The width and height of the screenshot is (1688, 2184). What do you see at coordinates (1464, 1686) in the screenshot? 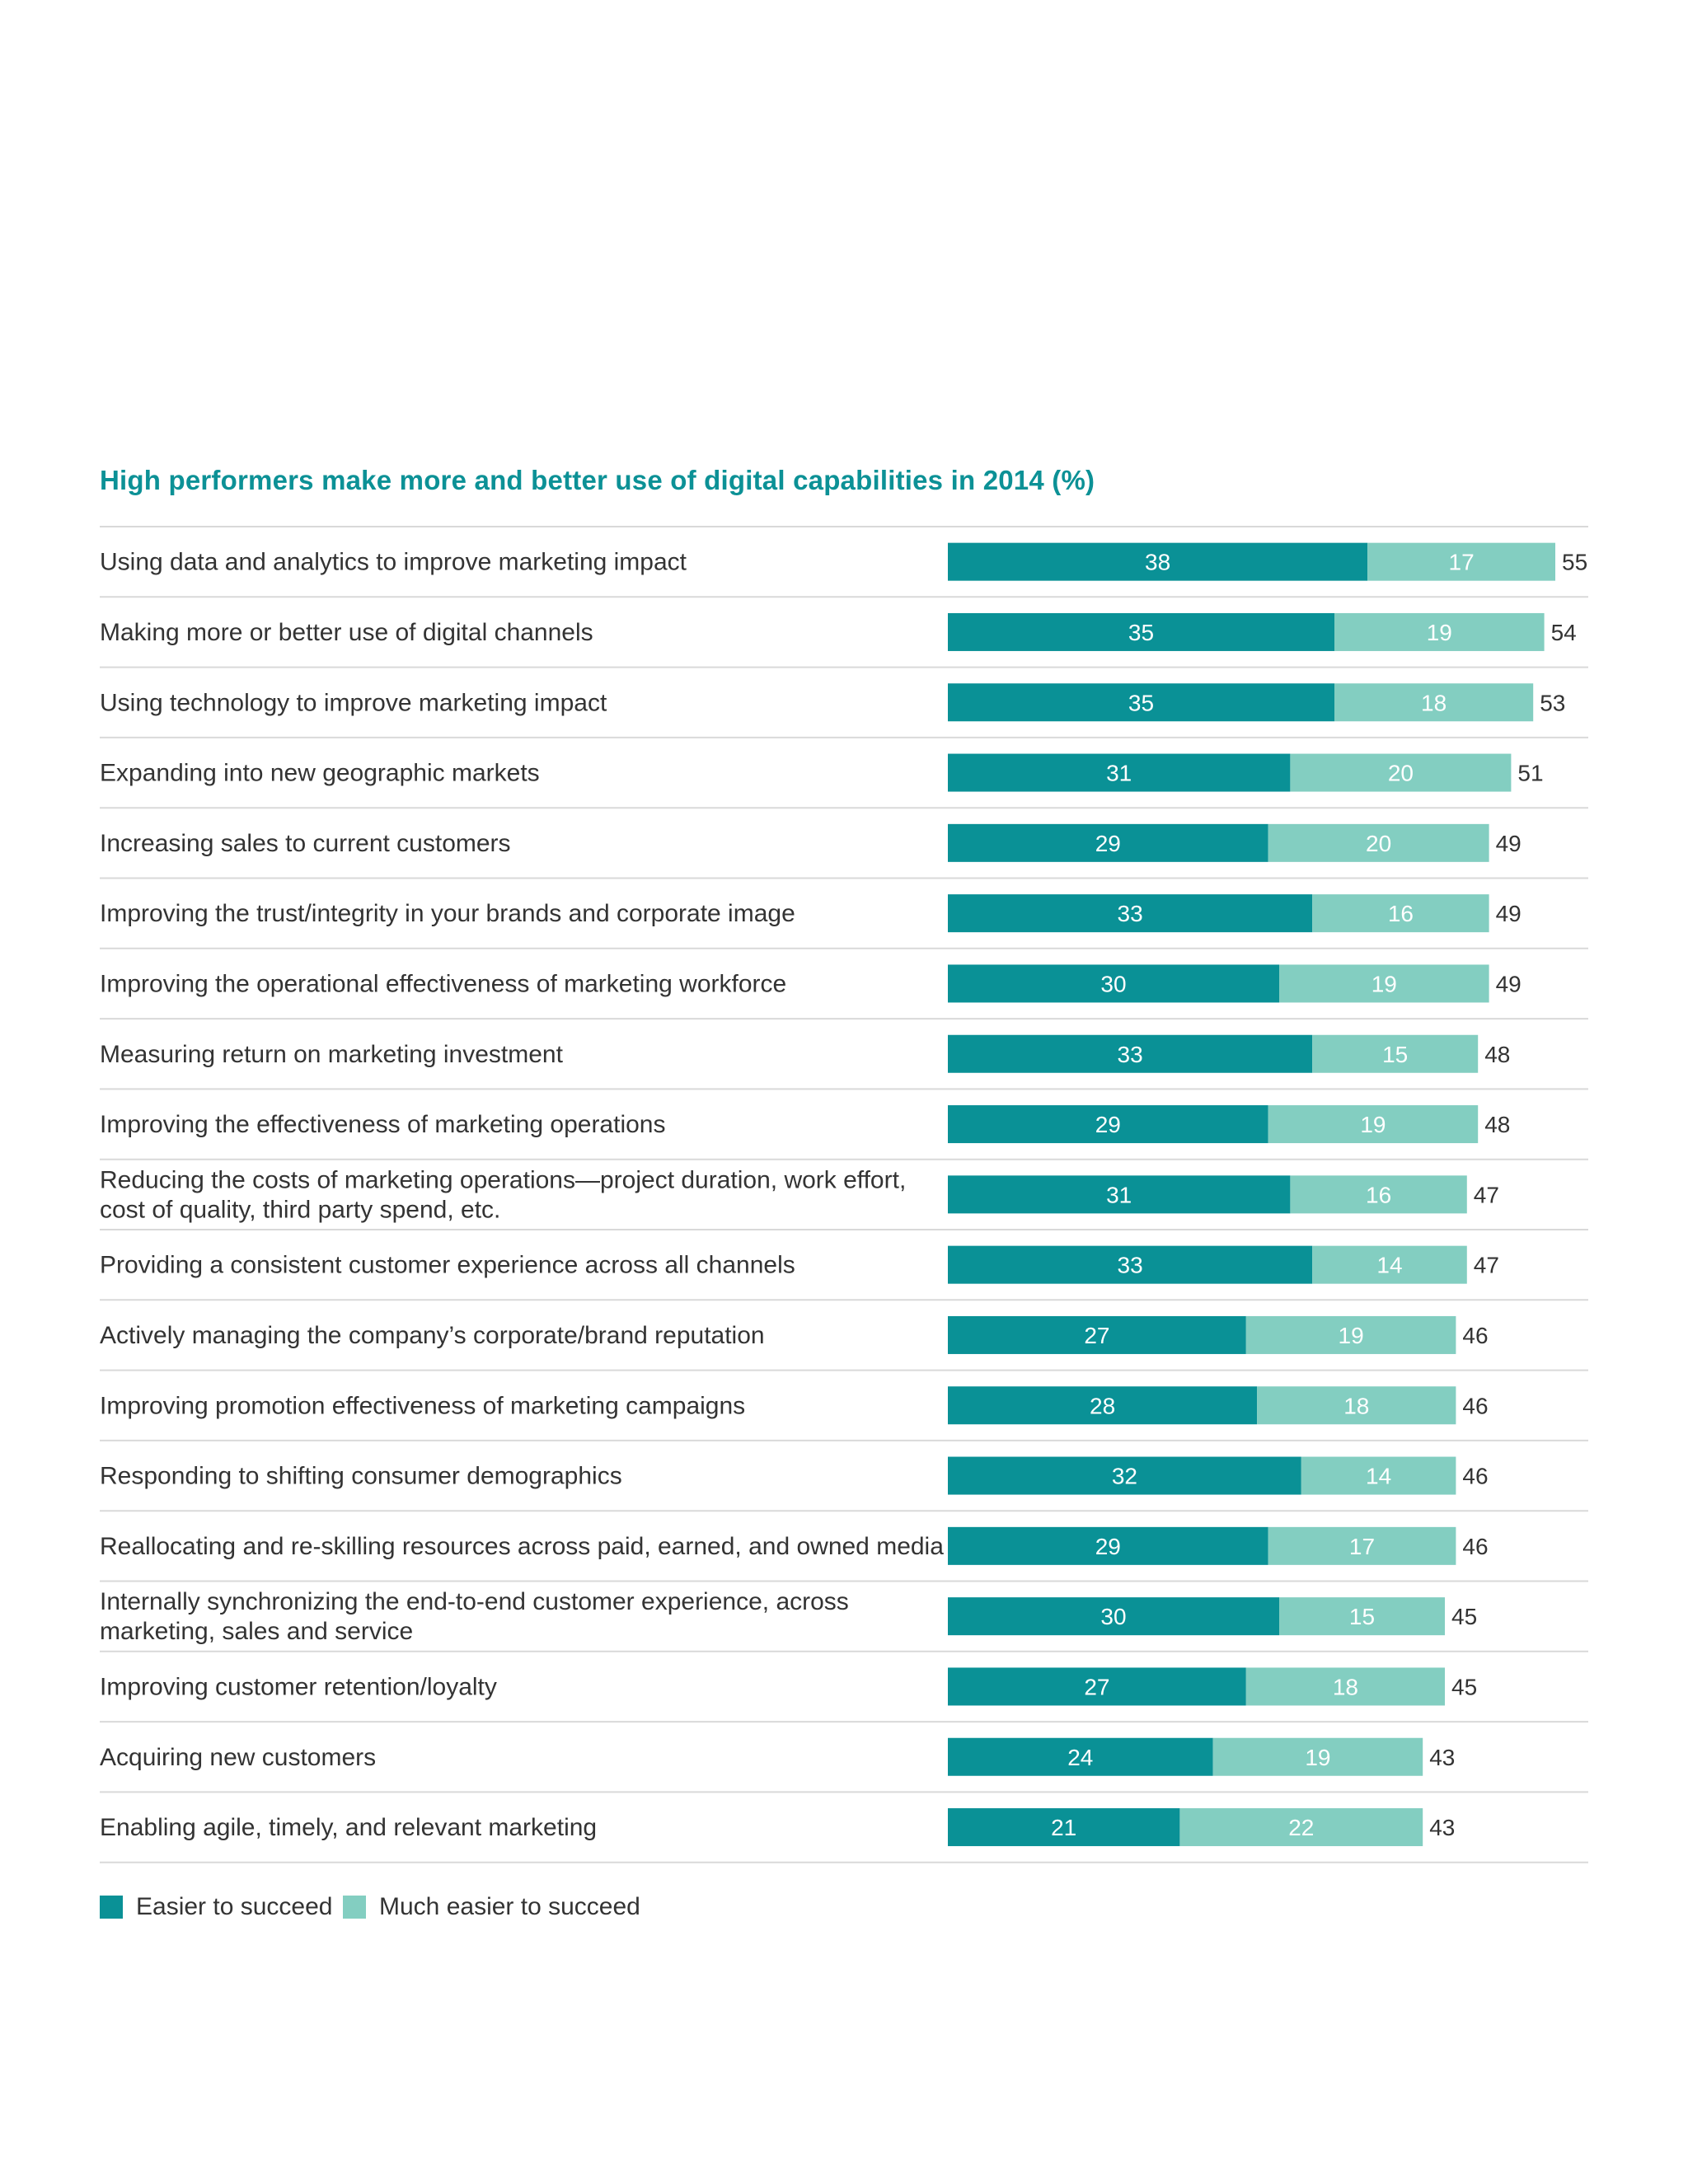
I see `total-label: 45` at bounding box center [1464, 1686].